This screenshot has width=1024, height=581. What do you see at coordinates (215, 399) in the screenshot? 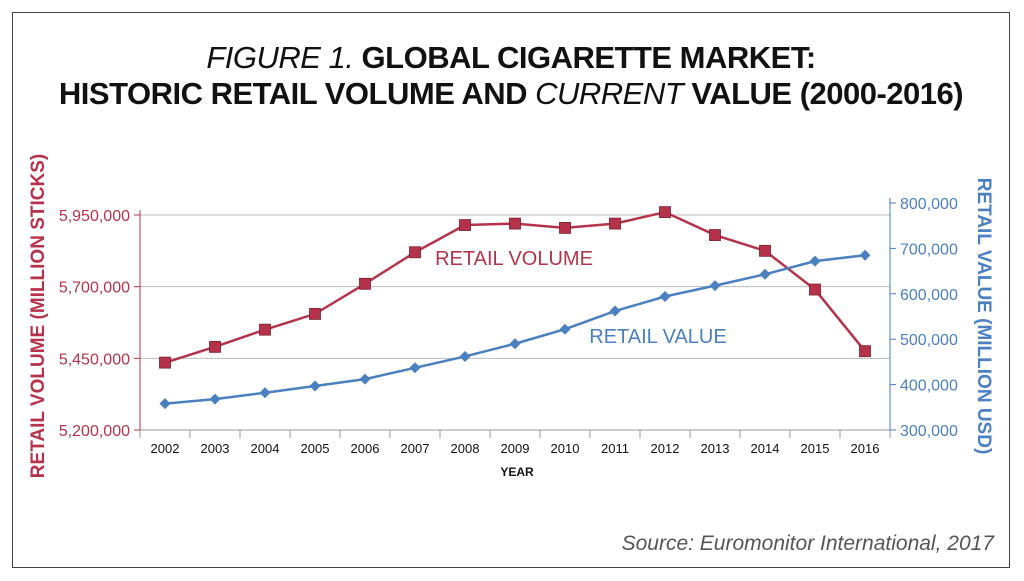
I see `point-retail-value-2003` at bounding box center [215, 399].